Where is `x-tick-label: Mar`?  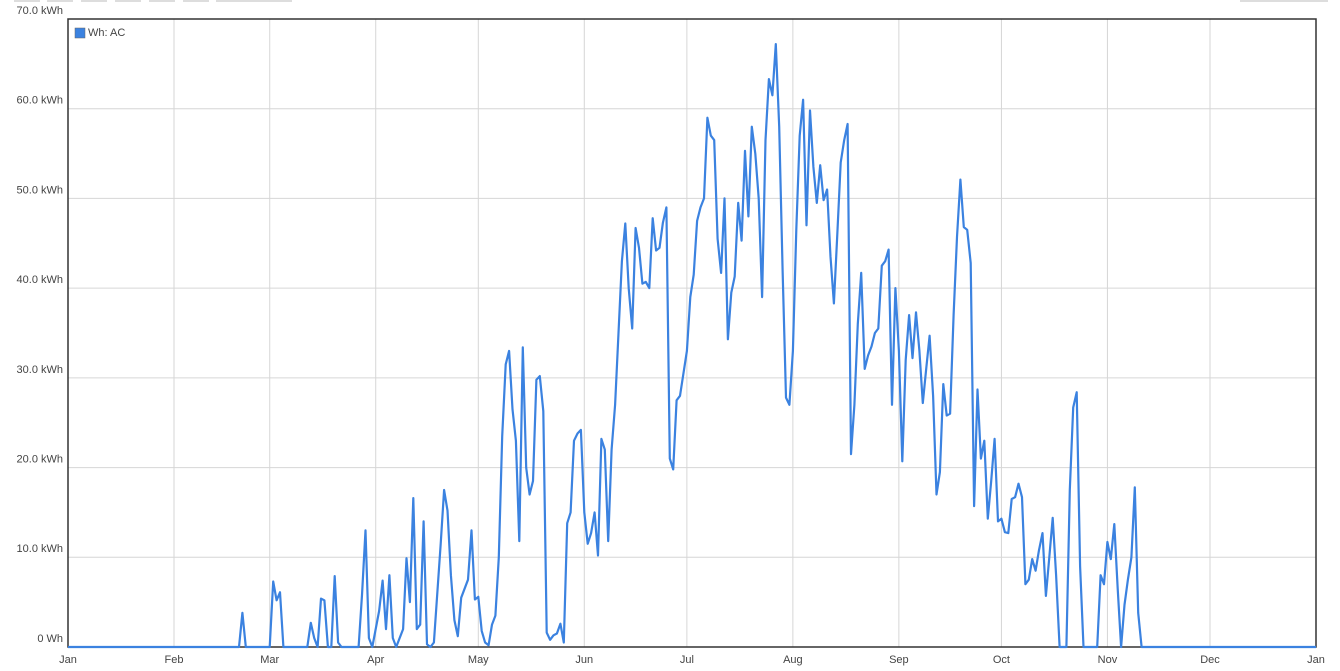
x-tick-label: Mar is located at coordinates (269, 660).